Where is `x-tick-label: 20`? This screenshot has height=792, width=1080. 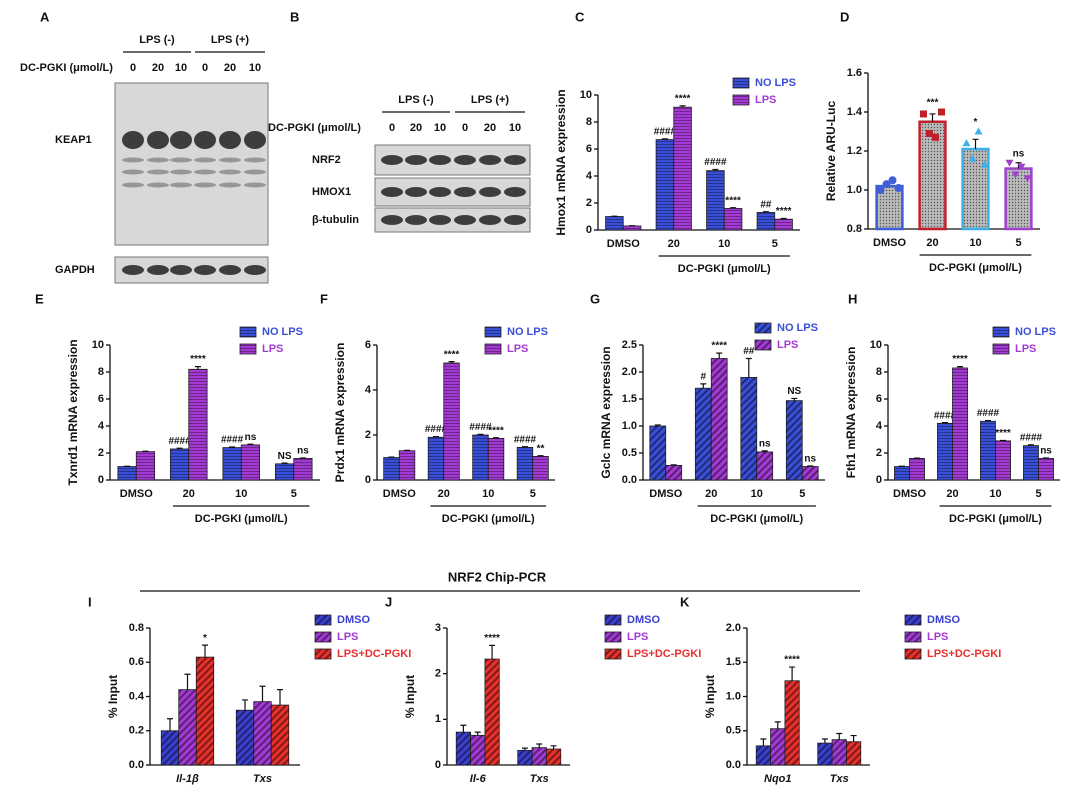
x-tick-label: 20 is located at coordinates (932, 243).